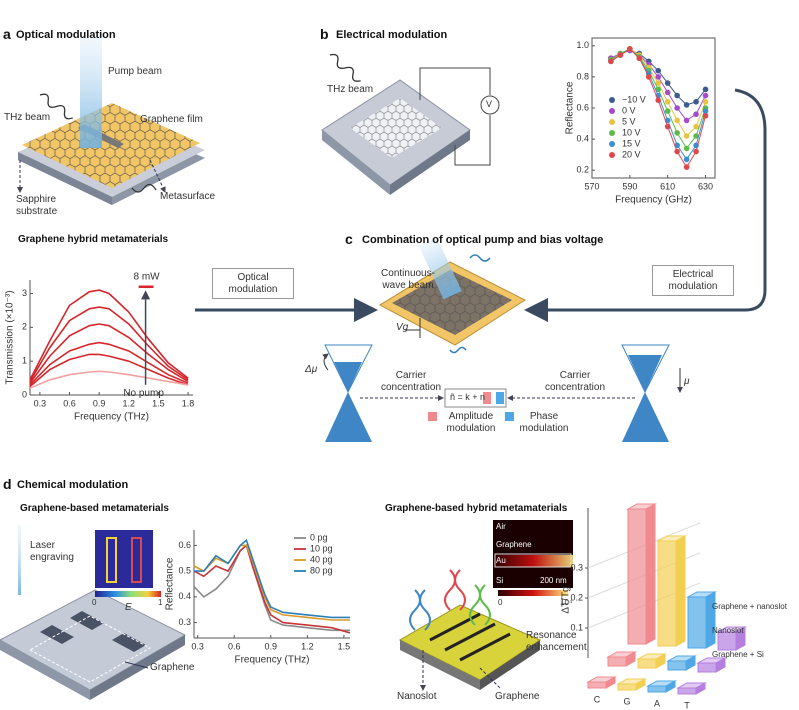 The height and width of the screenshot is (710, 799). I want to click on y-tick-label: 0.2, so click(576, 597).